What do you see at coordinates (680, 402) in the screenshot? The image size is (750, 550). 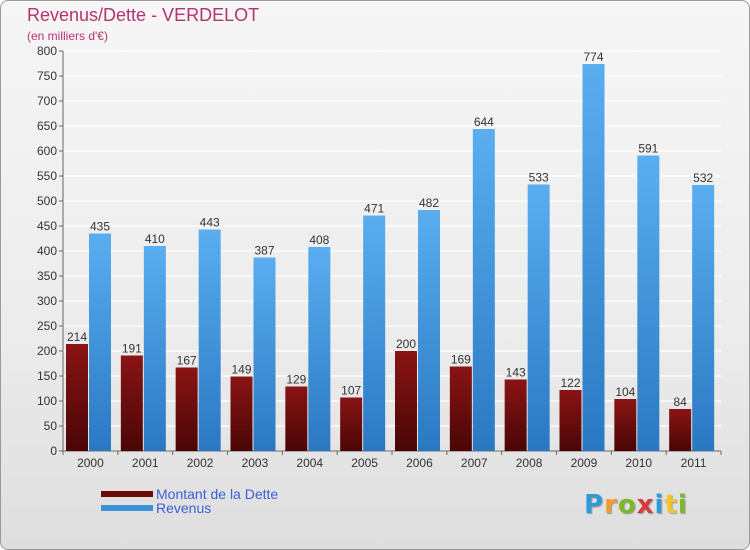 I see `data-label-debt: 84` at bounding box center [680, 402].